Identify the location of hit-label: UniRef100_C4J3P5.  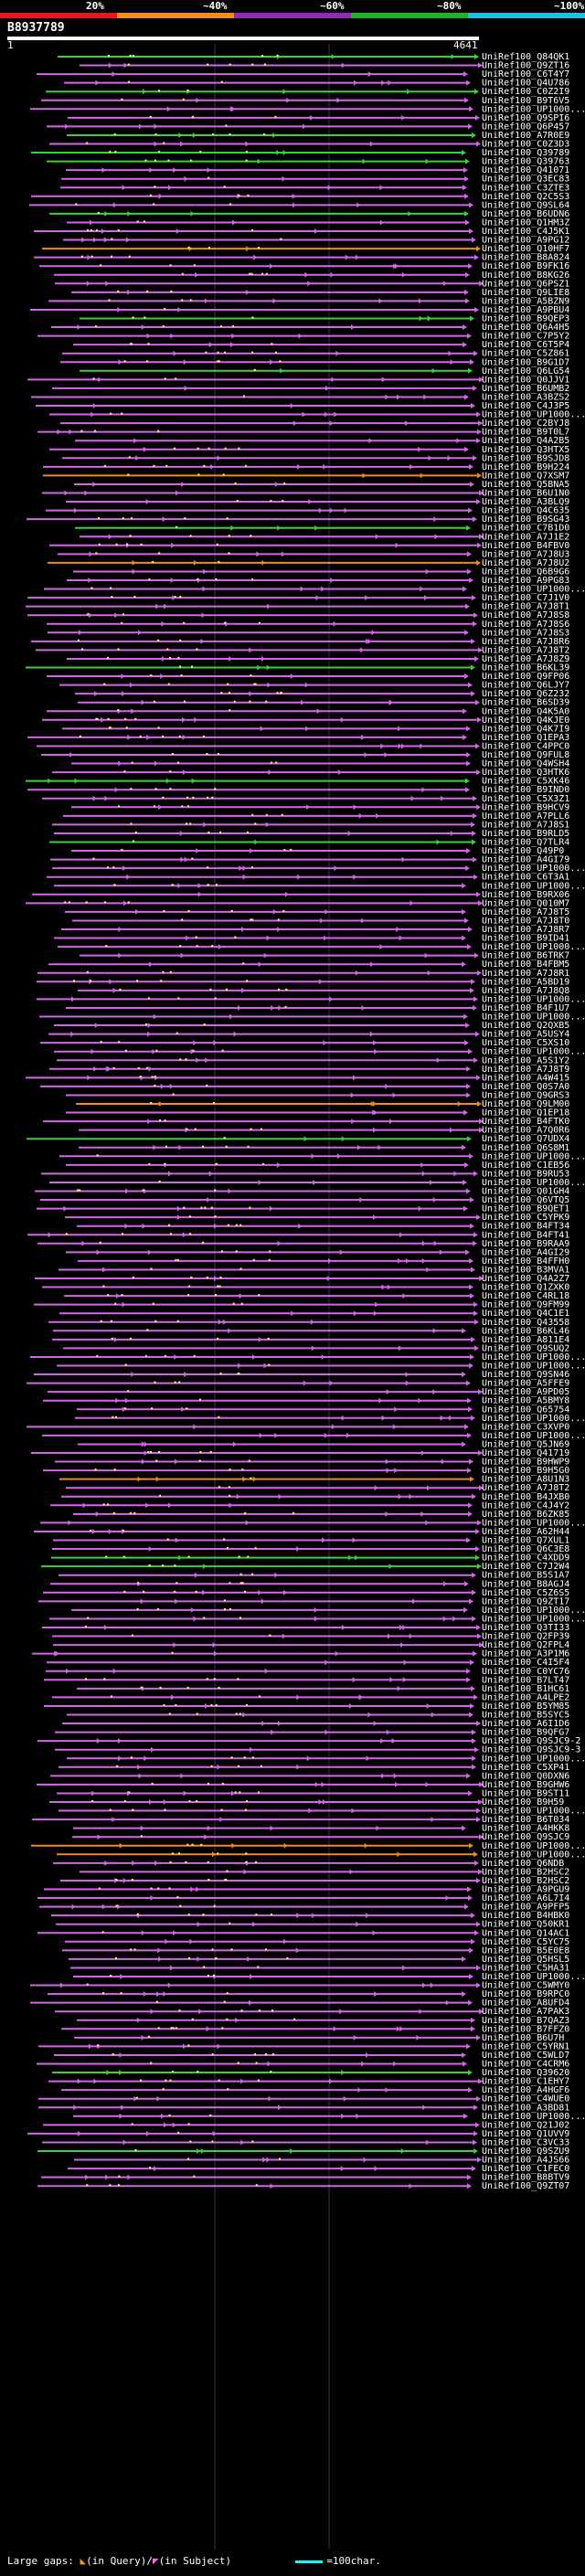
(525, 406).